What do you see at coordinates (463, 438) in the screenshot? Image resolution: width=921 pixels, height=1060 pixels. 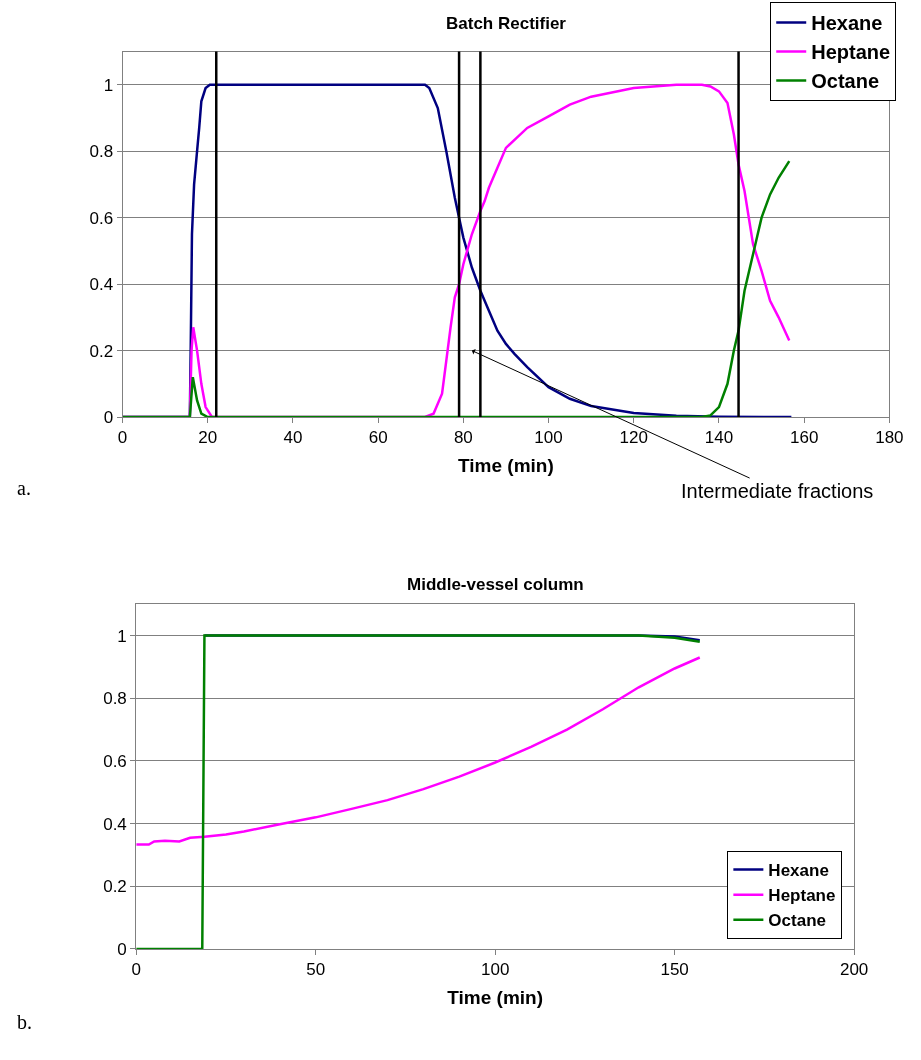 I see `x-tick-label: 80` at bounding box center [463, 438].